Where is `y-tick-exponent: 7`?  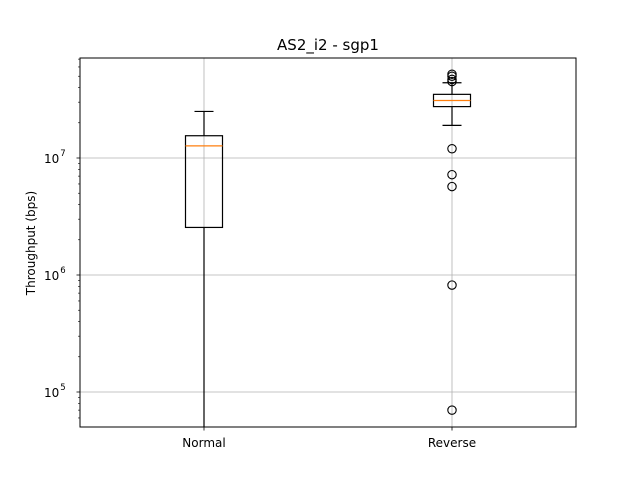
y-tick-exponent: 7 is located at coordinates (62, 154).